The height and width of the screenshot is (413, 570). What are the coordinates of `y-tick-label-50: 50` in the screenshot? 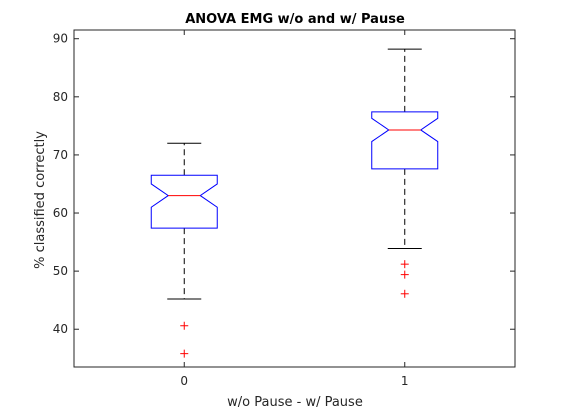 It's located at (60, 271).